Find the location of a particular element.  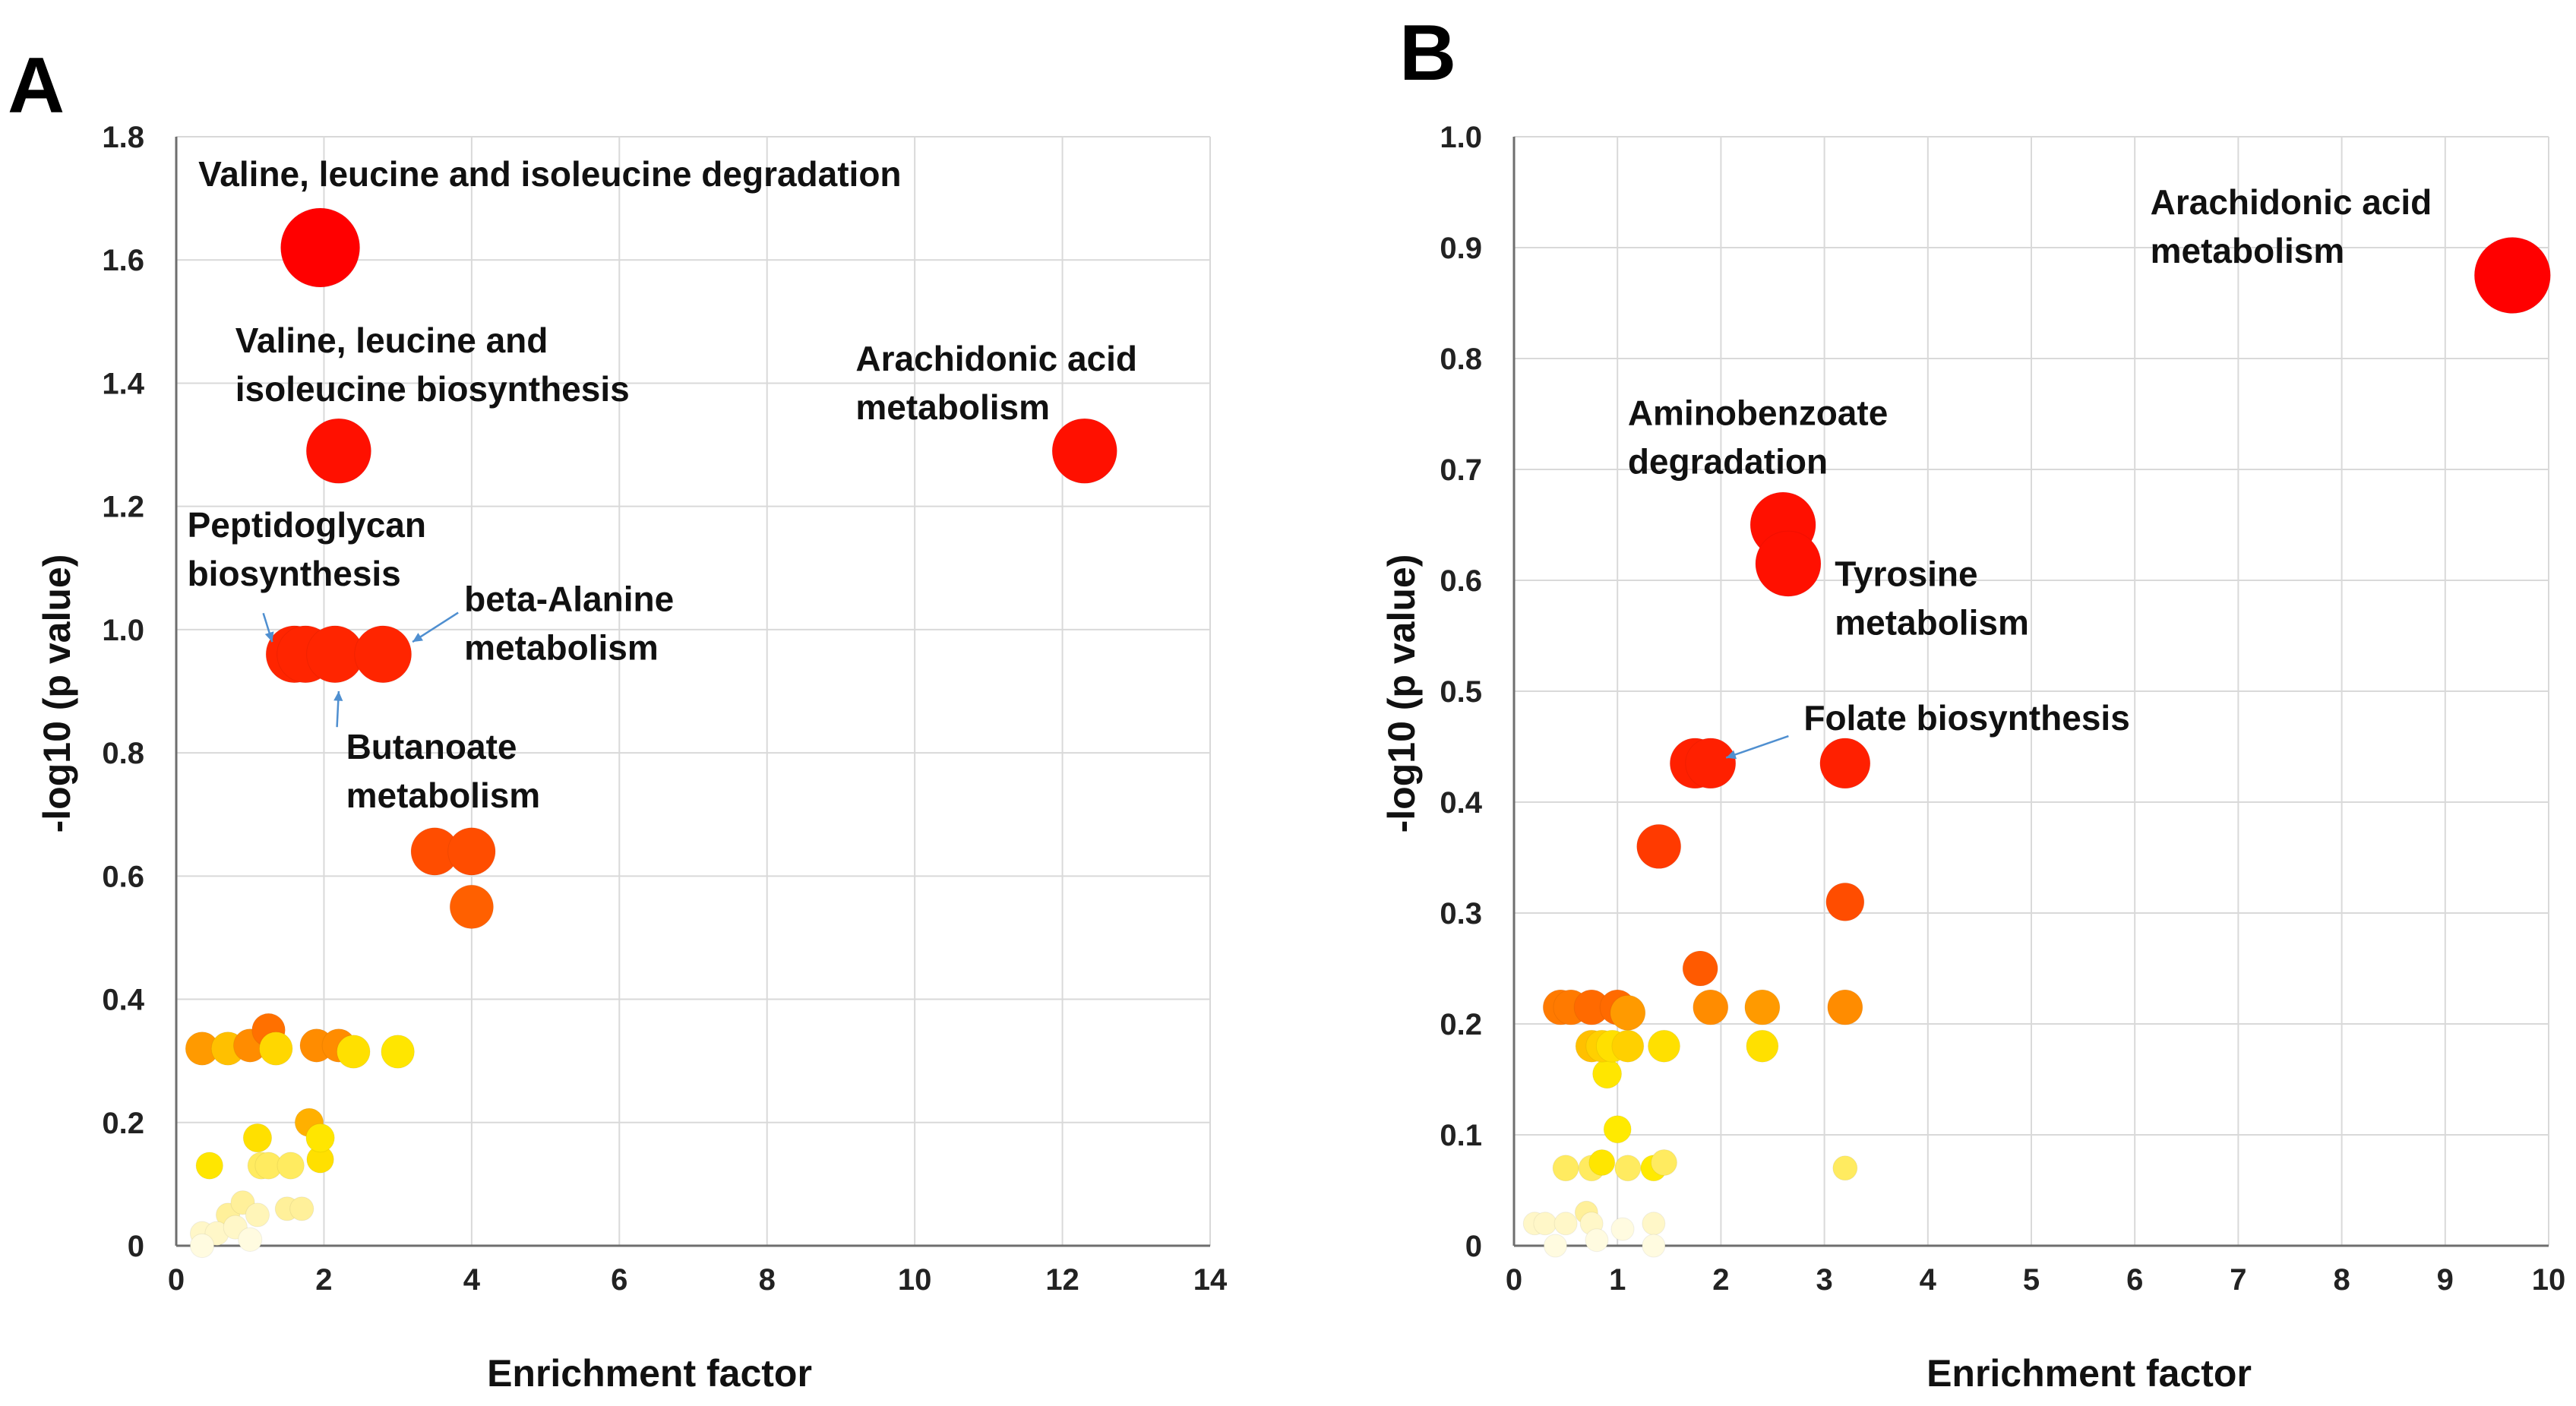

panel-a-annotation-line: Peptidoglycan is located at coordinates (307, 525).